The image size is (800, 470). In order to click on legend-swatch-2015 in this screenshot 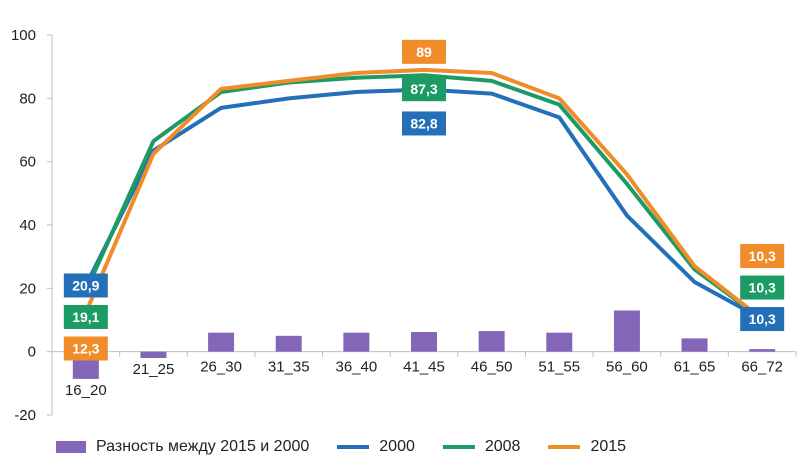, I will do `click(564, 447)`.